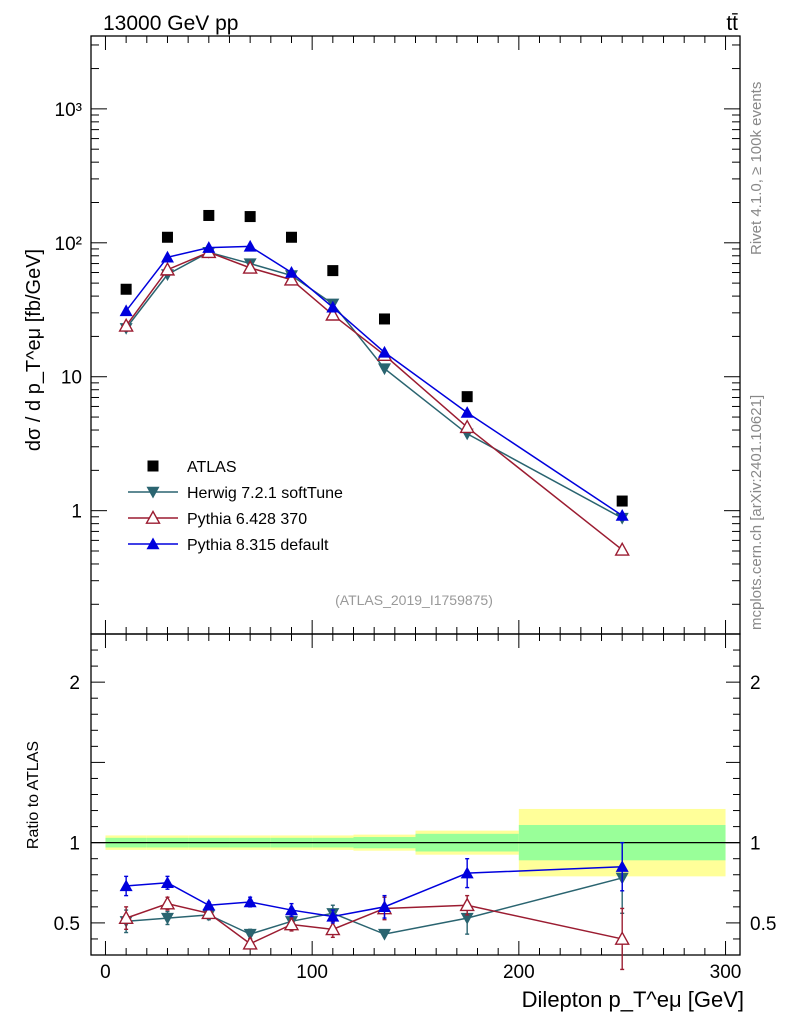 The width and height of the screenshot is (786, 1024). I want to click on ratio-y-axis-title: Ratio to ATLAS, so click(33, 795).